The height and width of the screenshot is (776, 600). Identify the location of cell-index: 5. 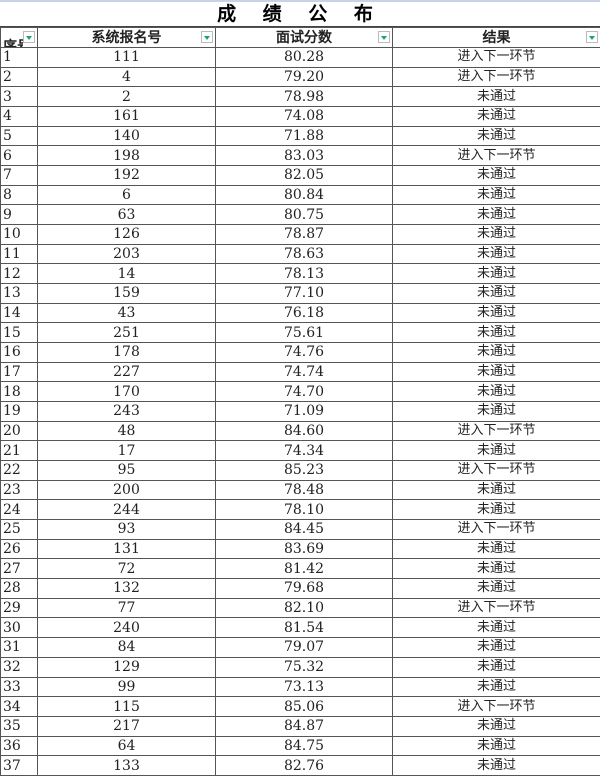
(19, 136).